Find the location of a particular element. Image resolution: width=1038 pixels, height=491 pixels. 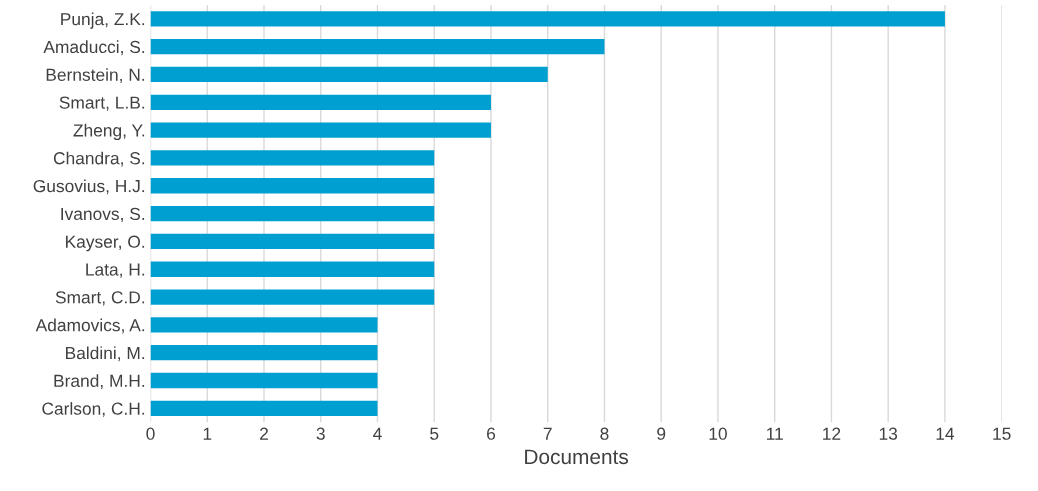

y-tick-label: Carlson, C.H. is located at coordinates (93, 409).